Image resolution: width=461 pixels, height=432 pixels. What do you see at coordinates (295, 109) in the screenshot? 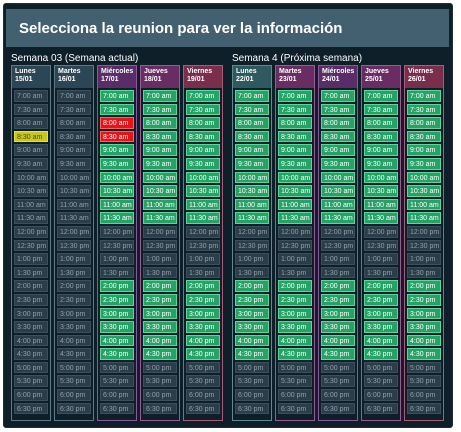
I see `time-slot-available: 7:30 am` at bounding box center [295, 109].